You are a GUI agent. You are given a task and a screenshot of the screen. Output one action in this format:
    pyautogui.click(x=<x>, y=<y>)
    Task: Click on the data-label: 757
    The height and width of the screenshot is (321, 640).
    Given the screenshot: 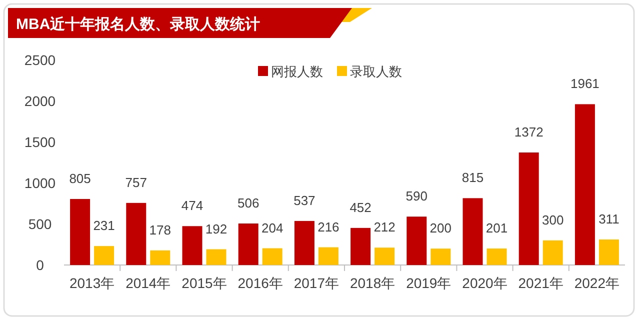 What is the action you would take?
    pyautogui.click(x=136, y=182)
    